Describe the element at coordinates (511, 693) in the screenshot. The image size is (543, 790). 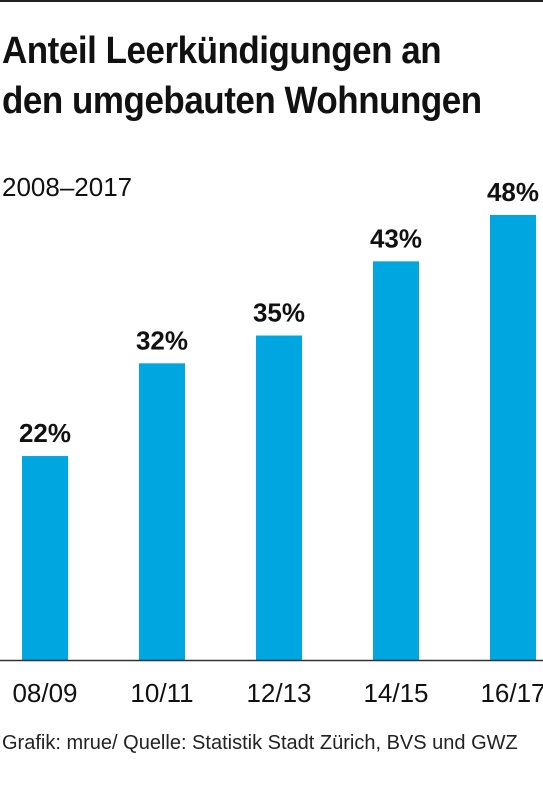
I see `category-label: 16/17` at that location.